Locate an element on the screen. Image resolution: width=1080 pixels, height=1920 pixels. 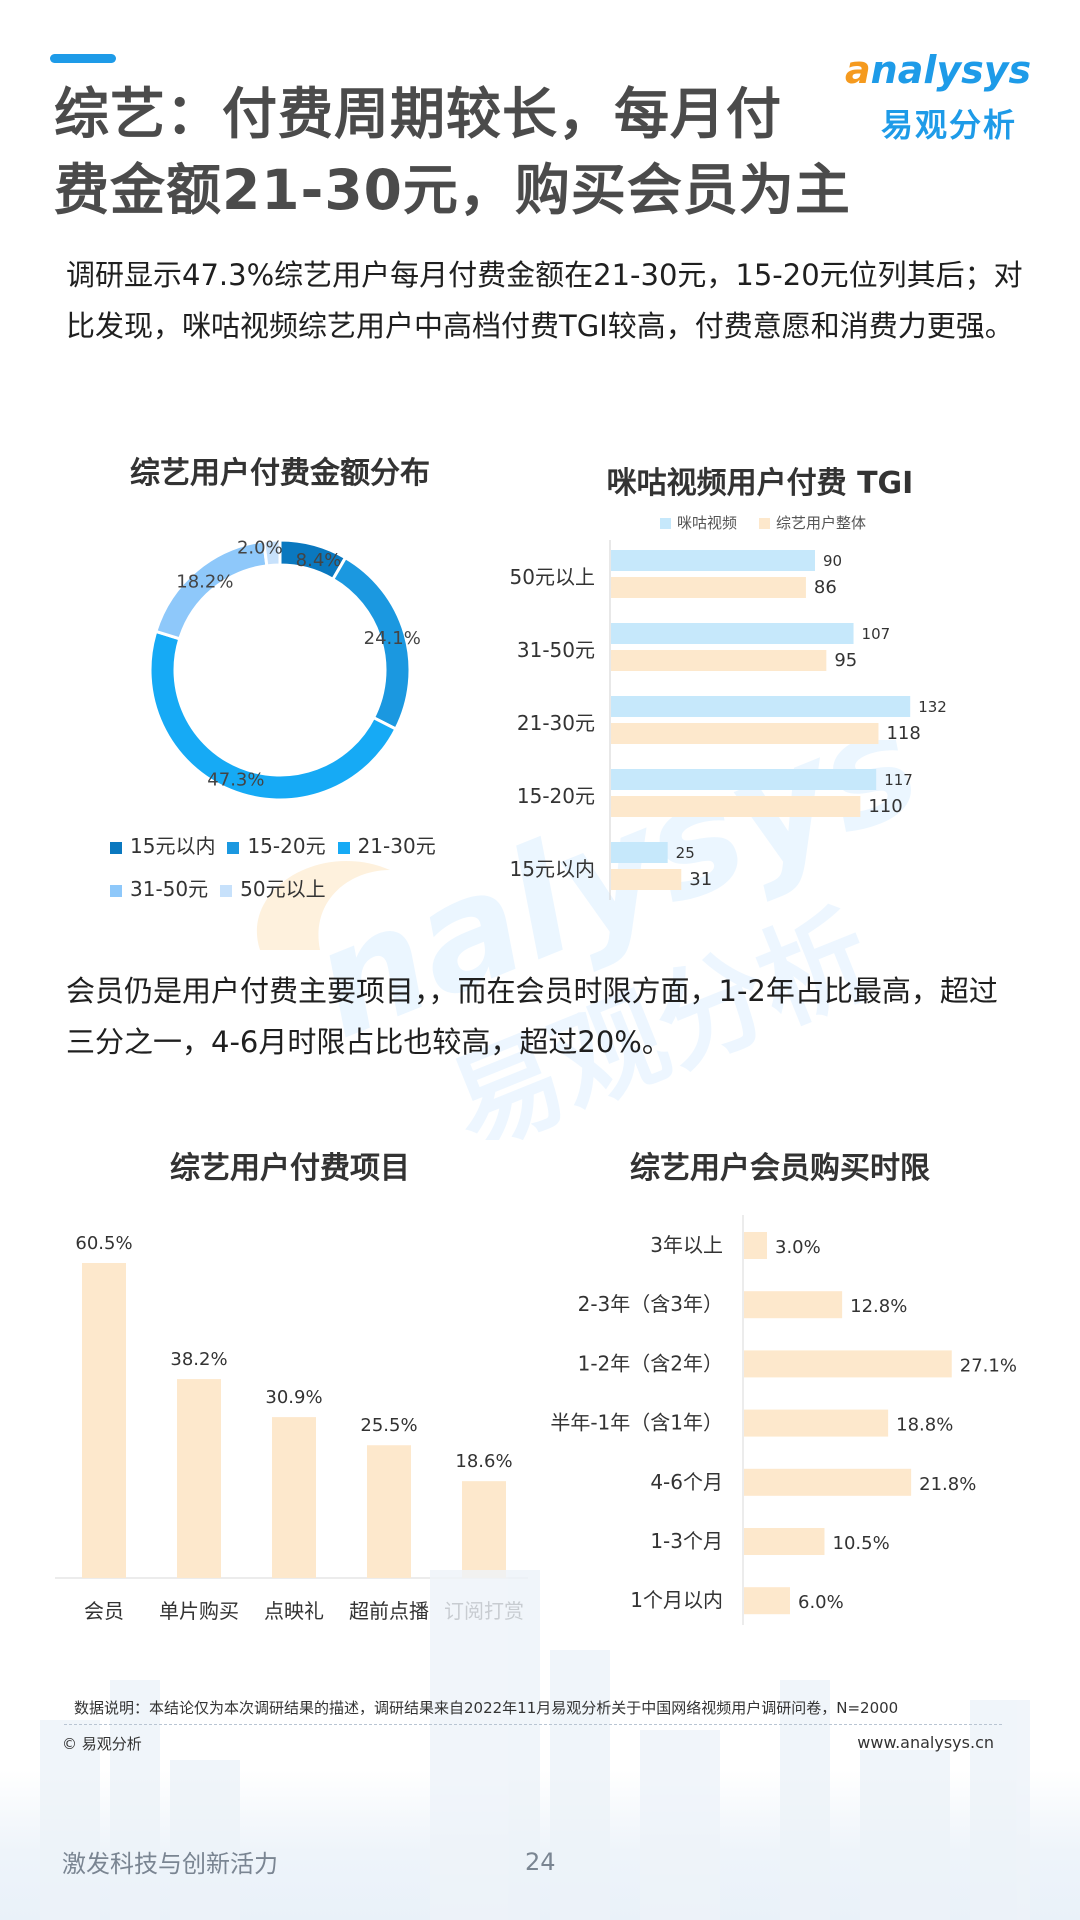
title-line-2: 费金额21-30元，购买会员为主 is located at coordinates (452, 190).